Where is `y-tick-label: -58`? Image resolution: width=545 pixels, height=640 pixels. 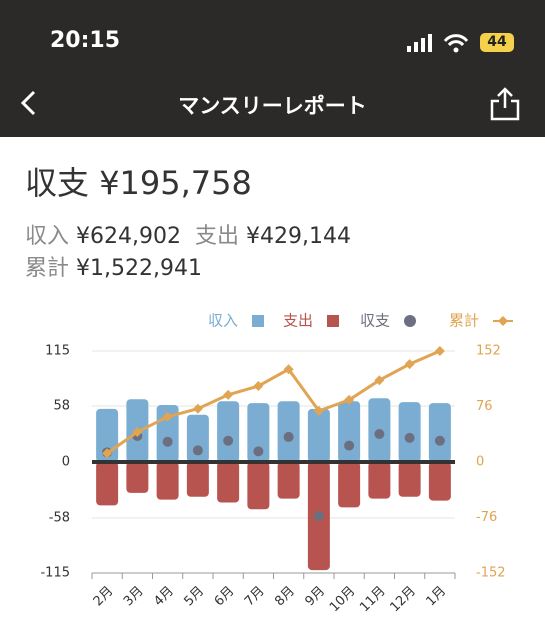
y-tick-label: -58 is located at coordinates (59, 517).